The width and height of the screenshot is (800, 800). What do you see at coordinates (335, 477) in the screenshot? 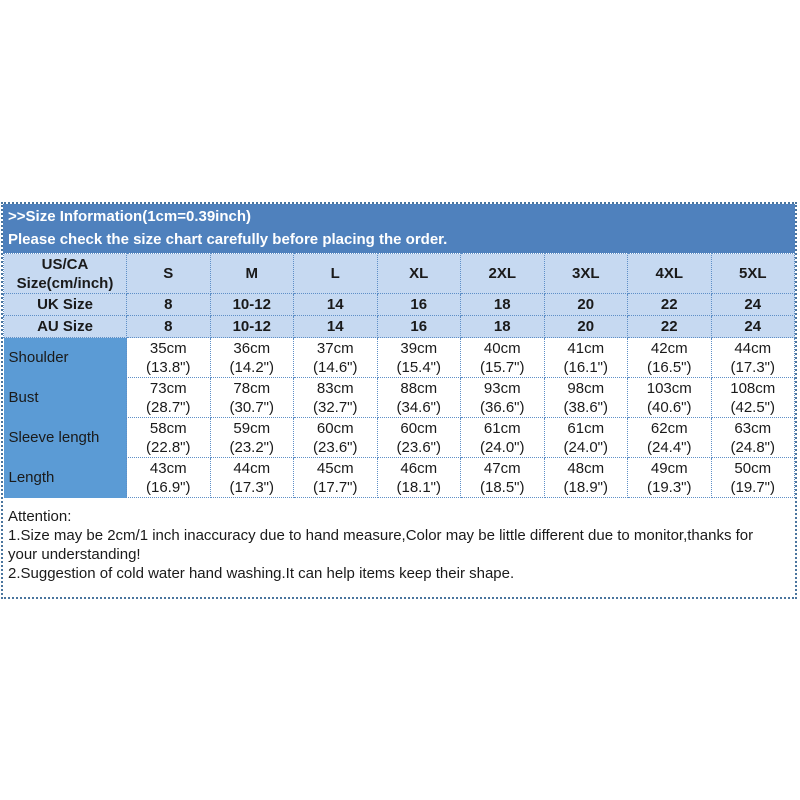
I see `measurement-value-cell: 45cm (17.7")` at bounding box center [335, 477].